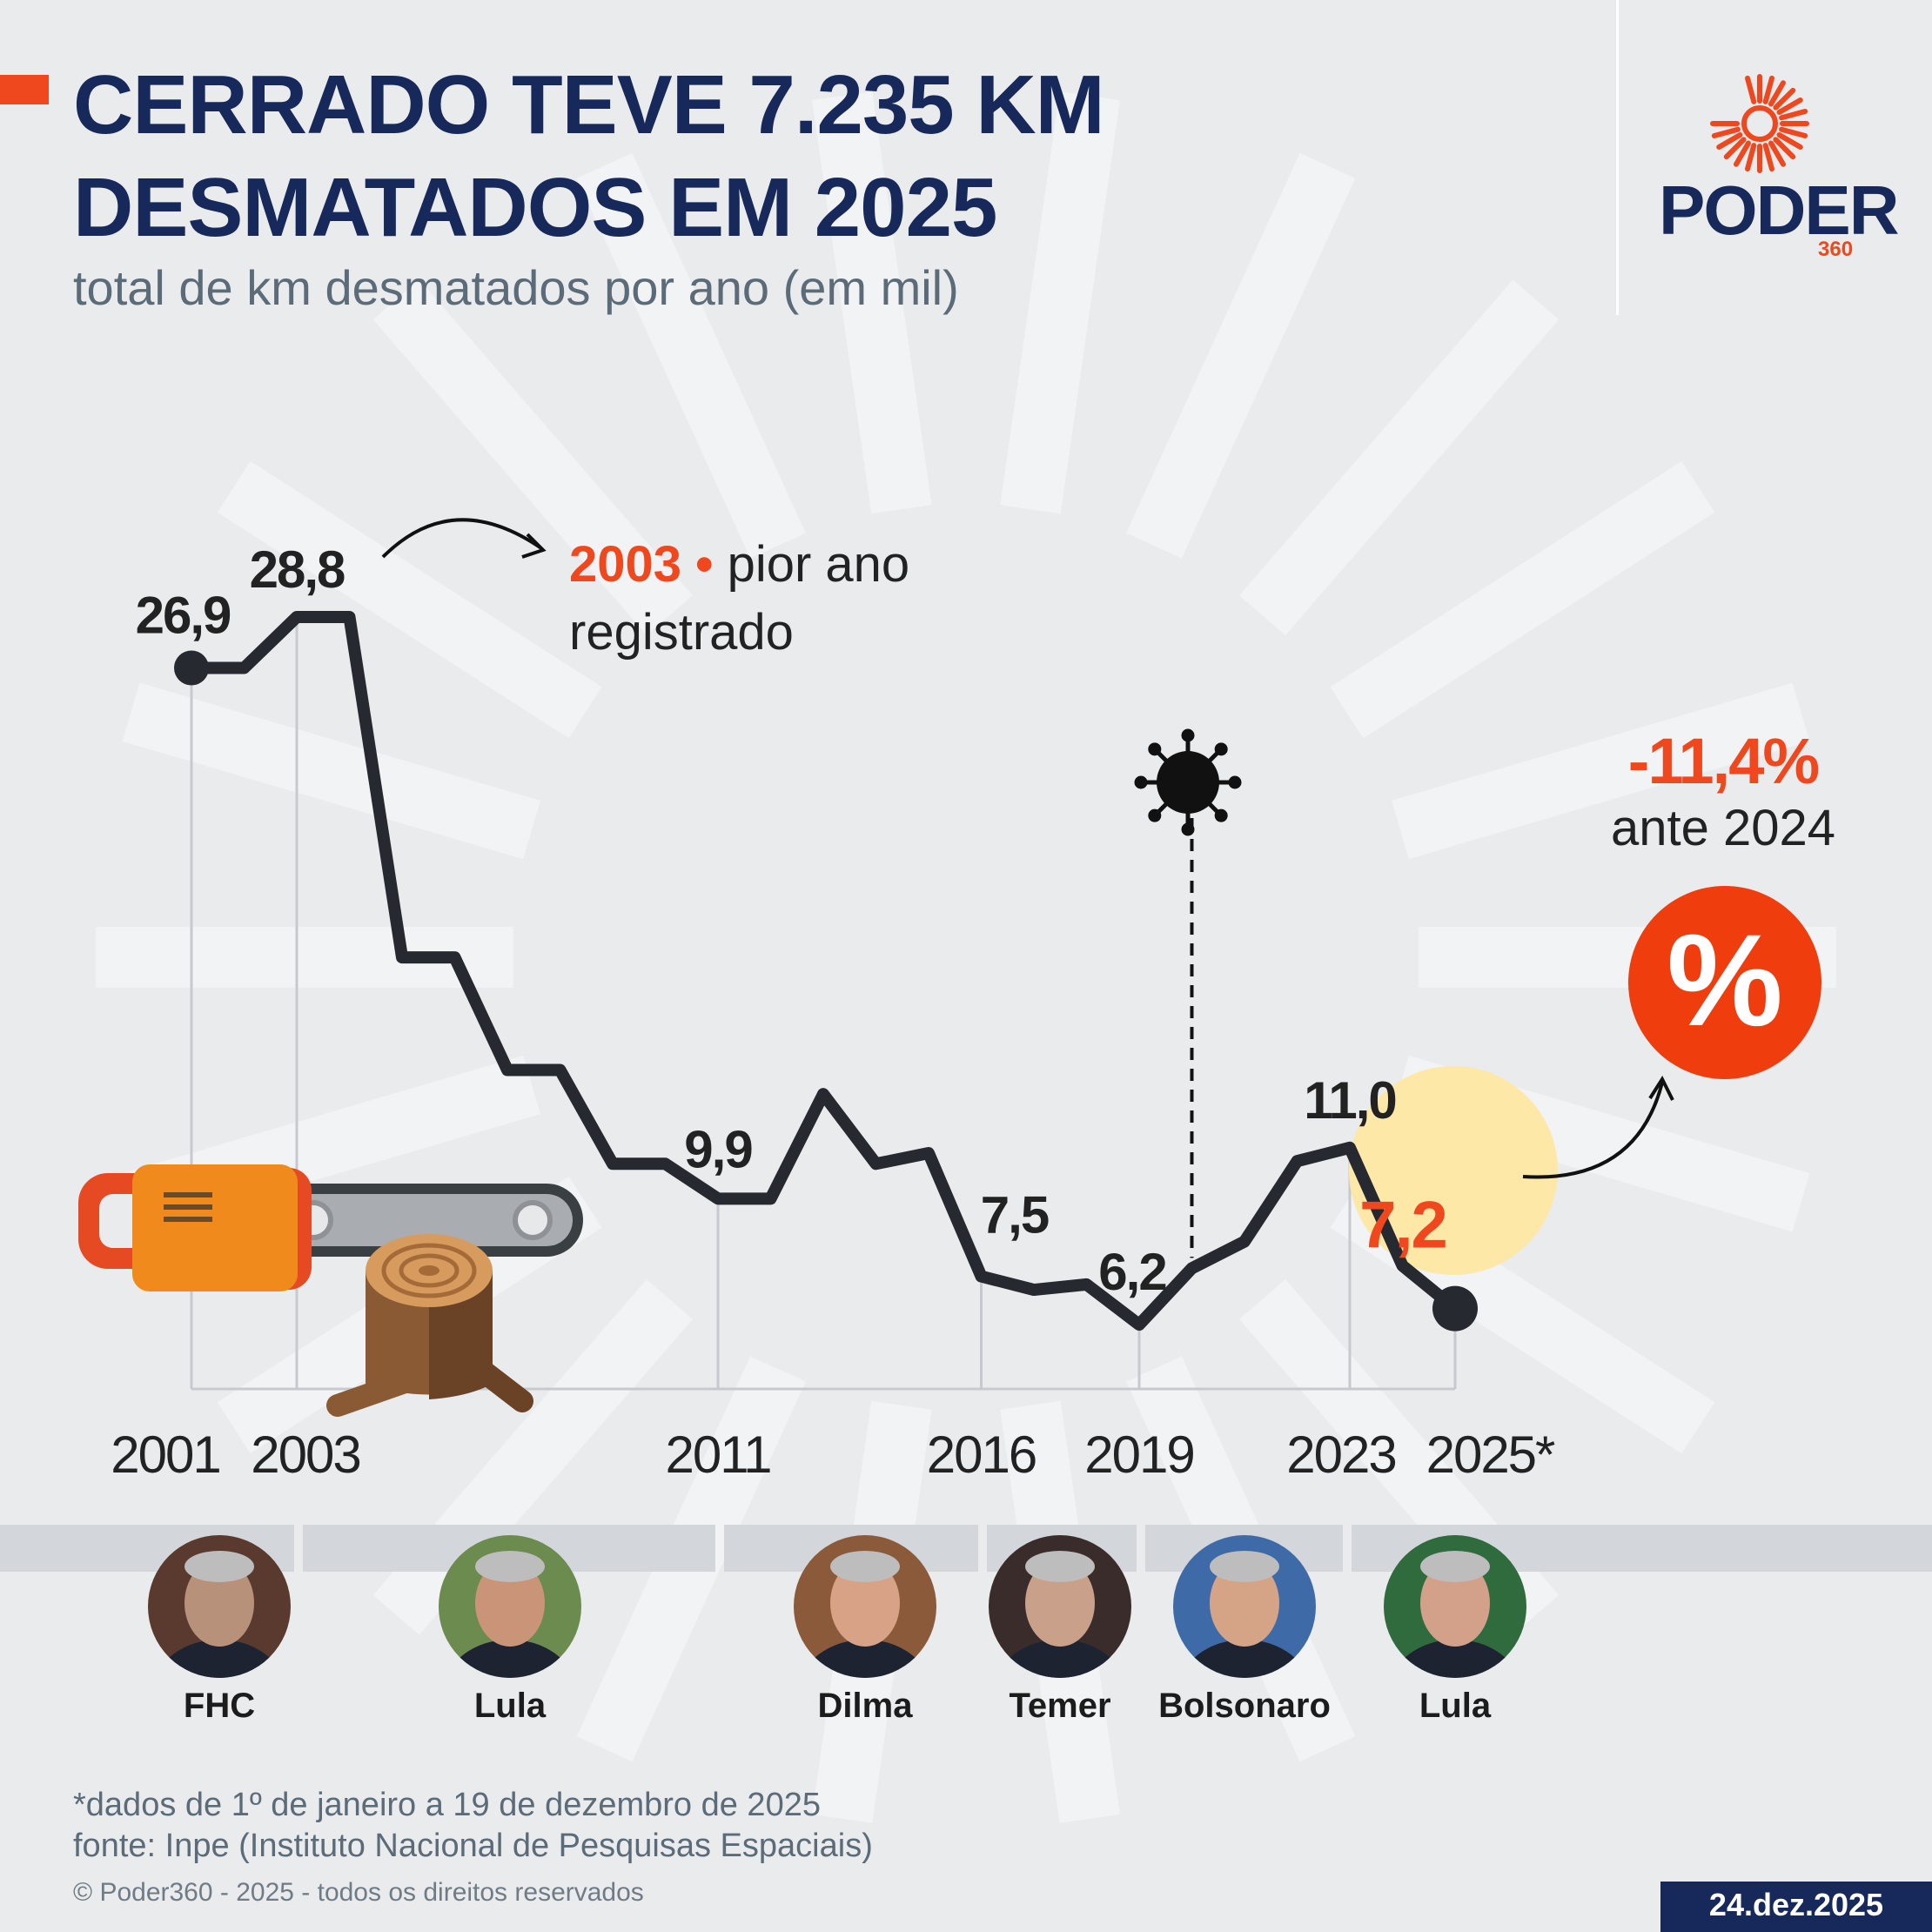 This screenshot has width=1932, height=1932. I want to click on data-label: 28,8, so click(298, 569).